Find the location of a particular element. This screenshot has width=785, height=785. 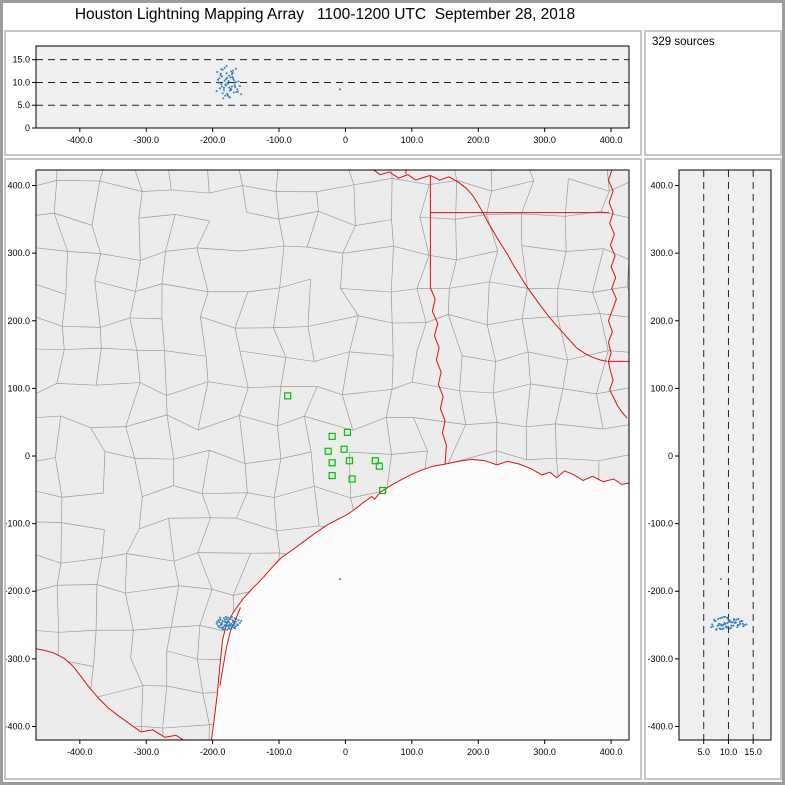

sources-count-panel: 329 sources is located at coordinates (713, 93).